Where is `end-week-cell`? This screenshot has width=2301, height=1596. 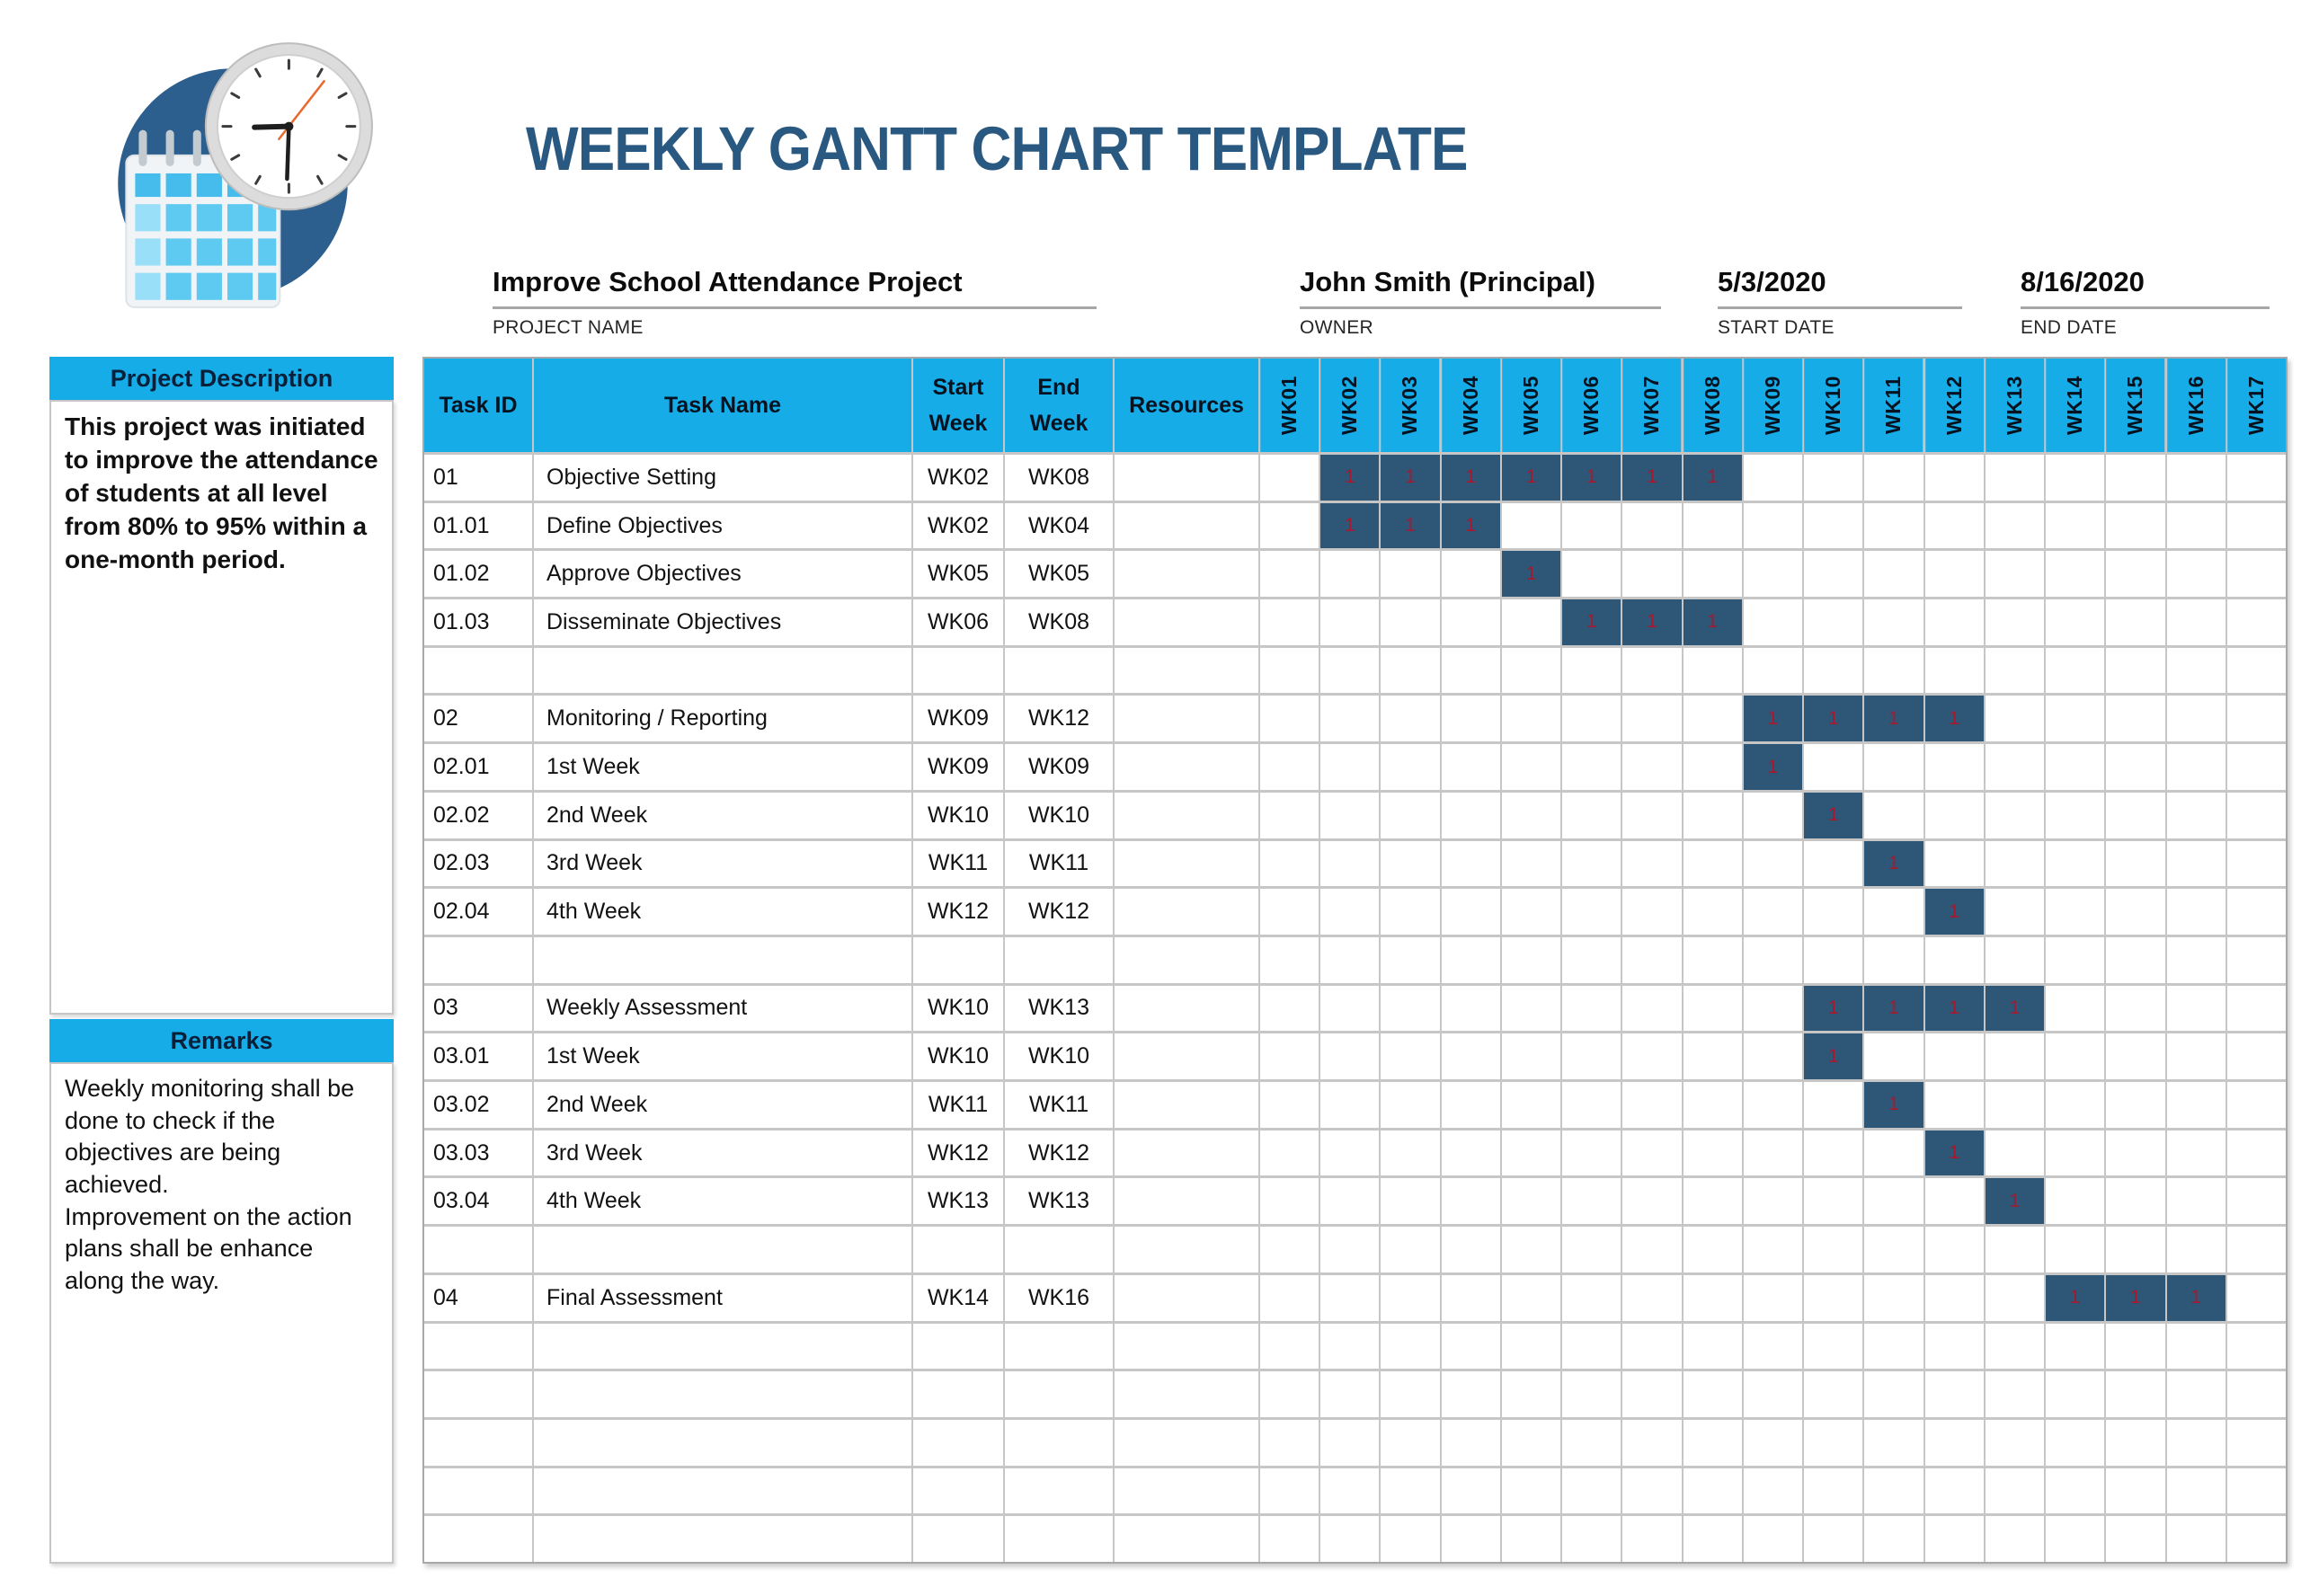
end-week-cell is located at coordinates (1059, 670).